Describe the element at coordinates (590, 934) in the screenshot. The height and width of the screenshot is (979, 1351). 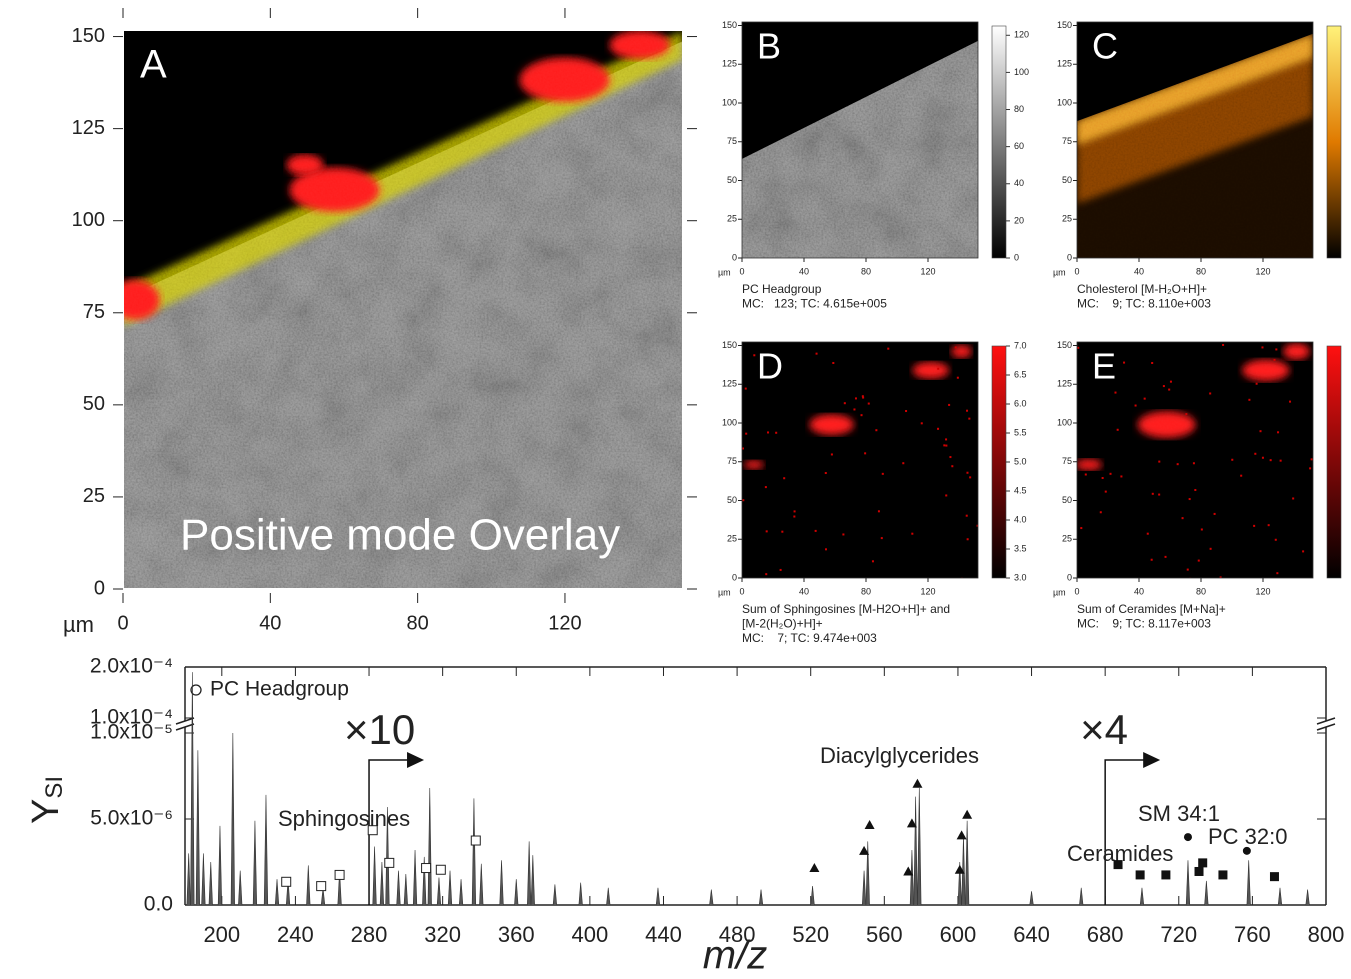
I see `x-tick-label: 400` at that location.